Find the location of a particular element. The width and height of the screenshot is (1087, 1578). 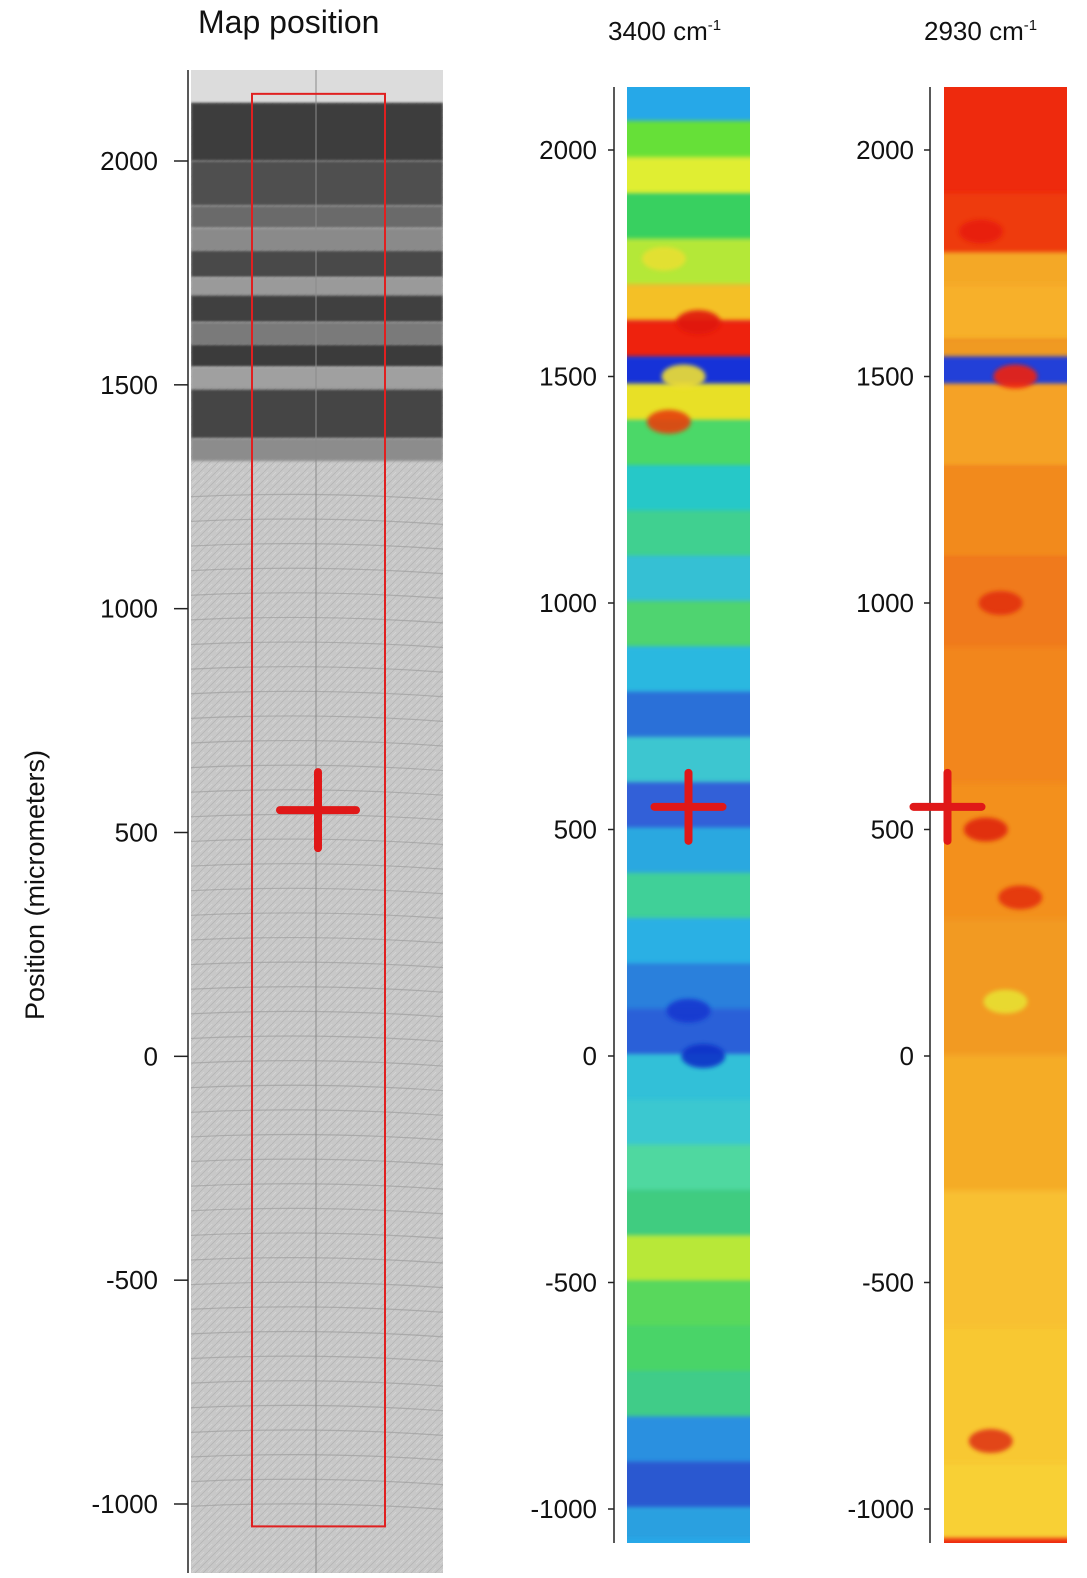

y-axis-label: Position (micrometers) is located at coordinates (35, 885).